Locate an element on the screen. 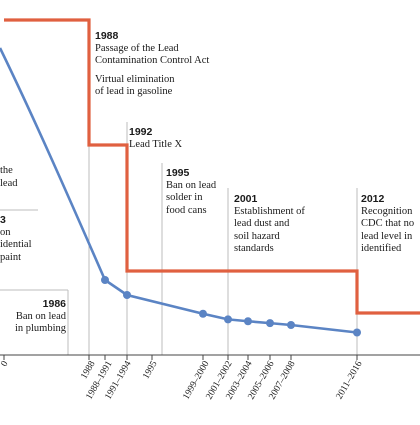  x-tick-label: 2011–2016 is located at coordinates (350, 380).